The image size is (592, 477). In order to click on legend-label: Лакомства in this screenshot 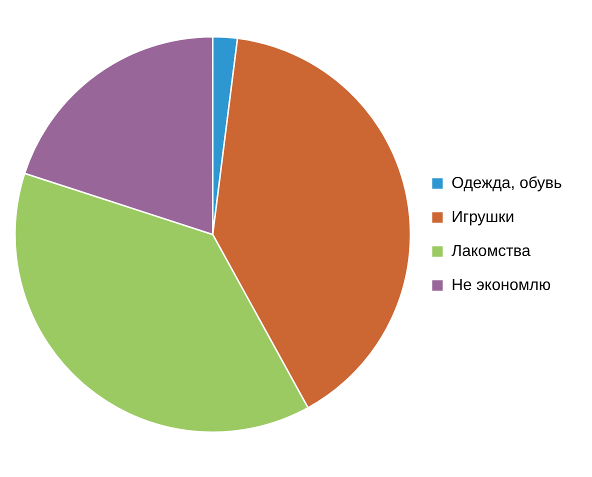, I will do `click(491, 251)`.